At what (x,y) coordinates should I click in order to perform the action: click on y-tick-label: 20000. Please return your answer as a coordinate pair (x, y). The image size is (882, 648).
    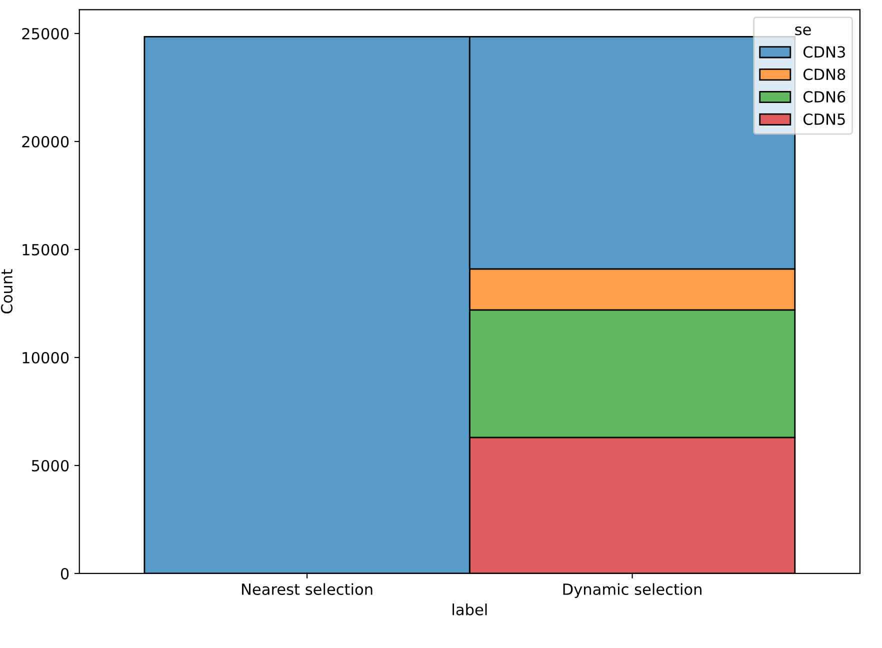
    Looking at the image, I should click on (45, 142).